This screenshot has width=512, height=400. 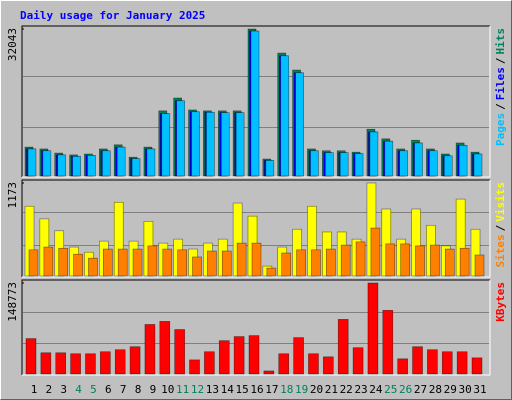 What do you see at coordinates (197, 389) in the screenshot?
I see `x-tick-label: 12` at bounding box center [197, 389].